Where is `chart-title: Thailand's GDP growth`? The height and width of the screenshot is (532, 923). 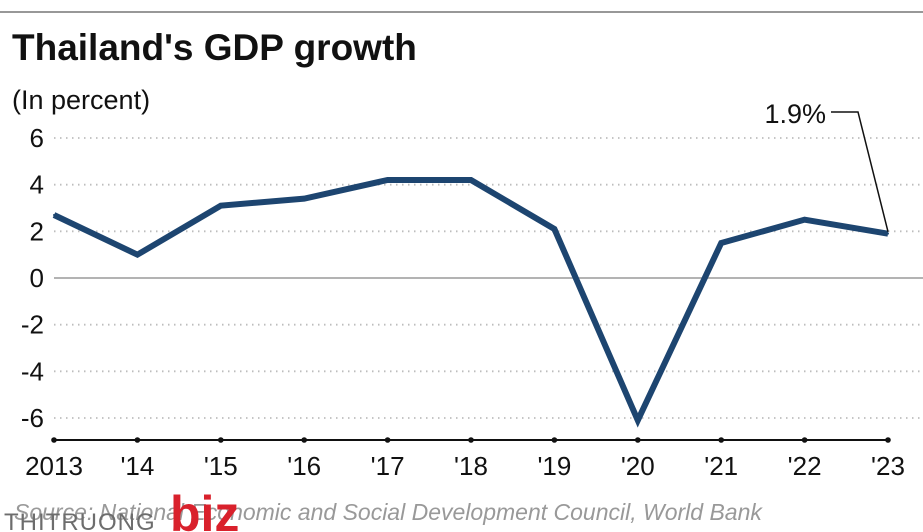
chart-title: Thailand's GDP growth is located at coordinates (214, 47).